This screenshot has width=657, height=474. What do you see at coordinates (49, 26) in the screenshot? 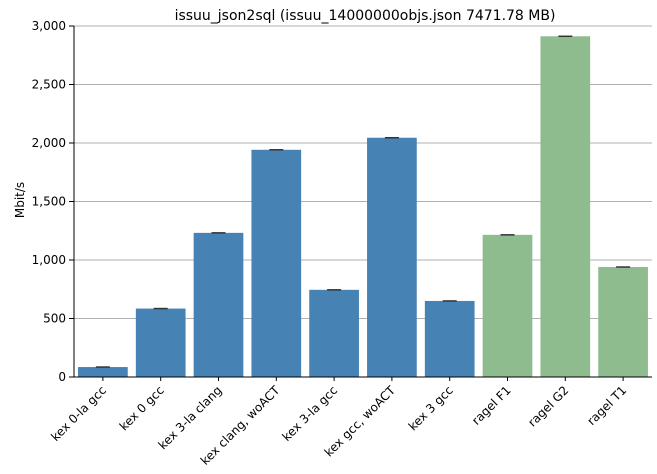
I see `y-tick-label: 3,000` at bounding box center [49, 26].